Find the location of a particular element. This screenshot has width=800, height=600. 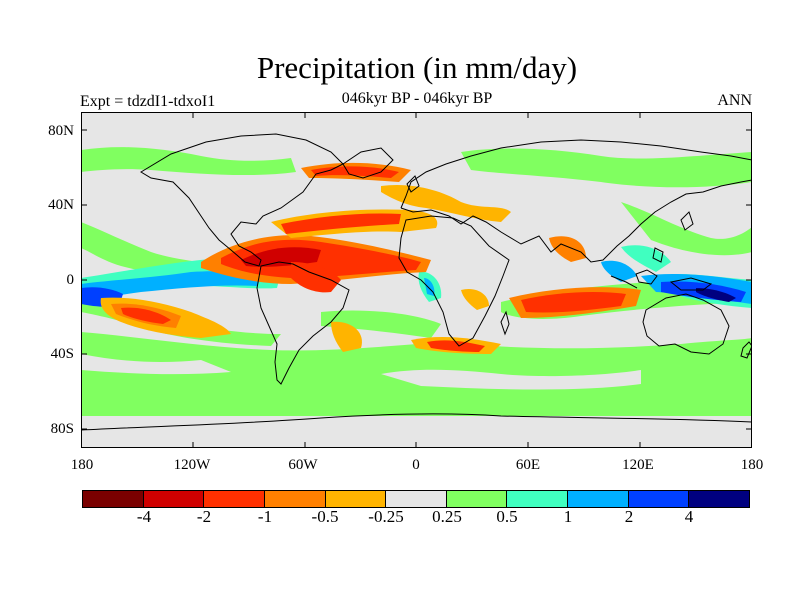

madagascar-coast is located at coordinates (505, 323).